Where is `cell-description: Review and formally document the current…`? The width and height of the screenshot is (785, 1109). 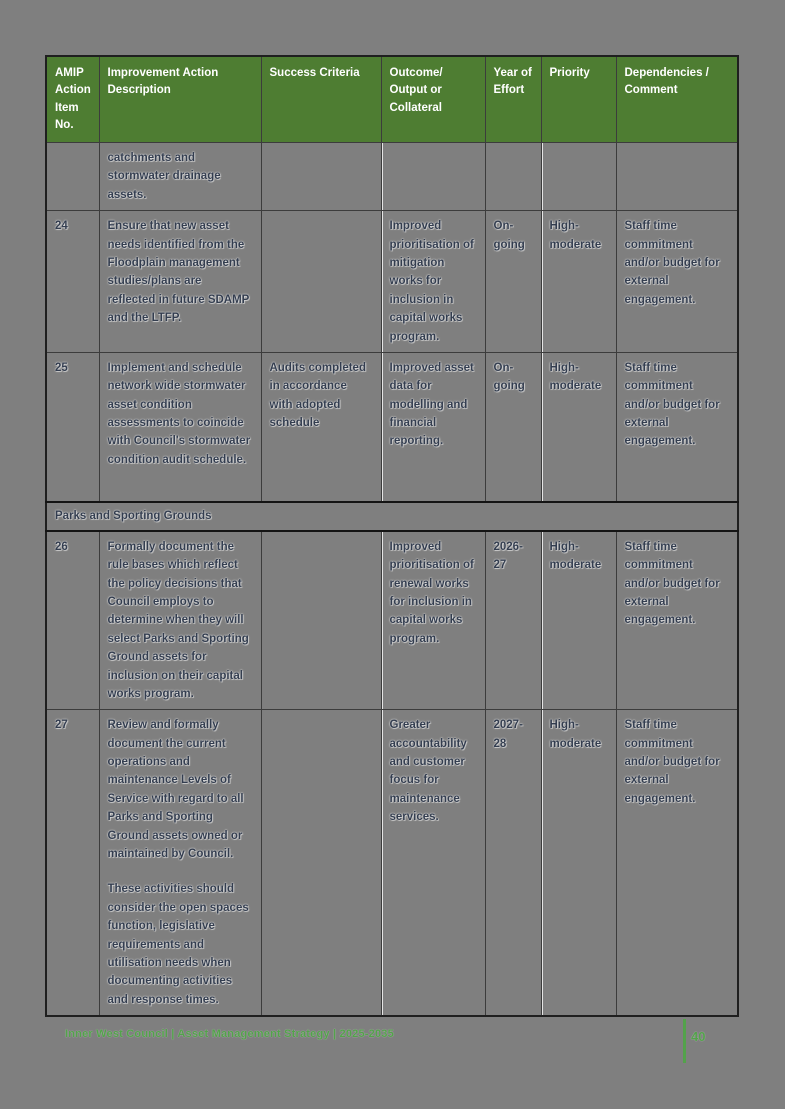 cell-description: Review and formally document the current… is located at coordinates (180, 863).